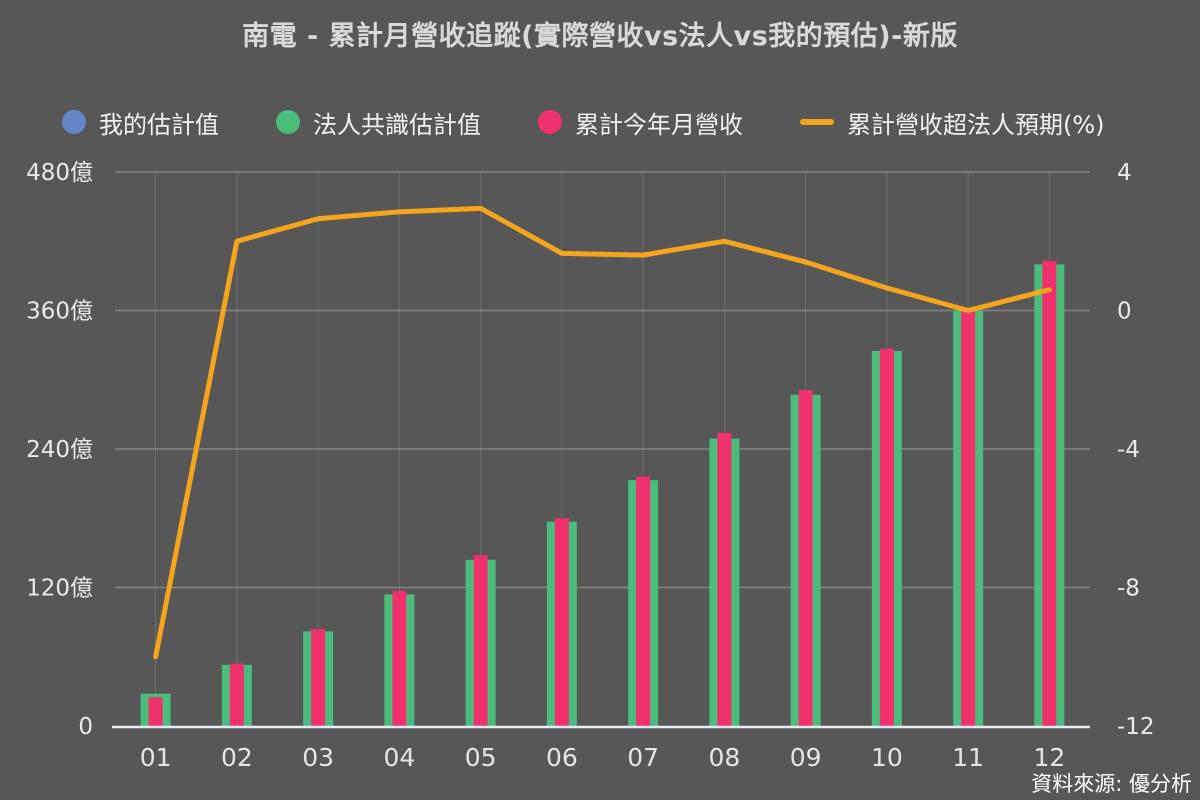 This screenshot has height=800, width=1200. What do you see at coordinates (1128, 589) in the screenshot?
I see `right-axis-tick-label: -8` at bounding box center [1128, 589].